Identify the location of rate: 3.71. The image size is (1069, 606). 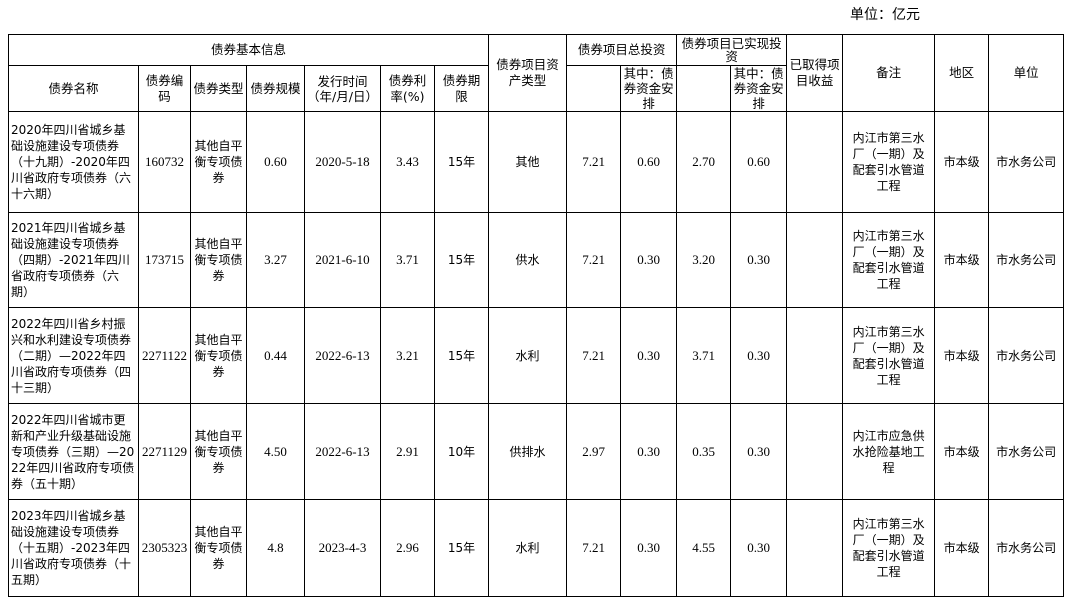
(407, 260).